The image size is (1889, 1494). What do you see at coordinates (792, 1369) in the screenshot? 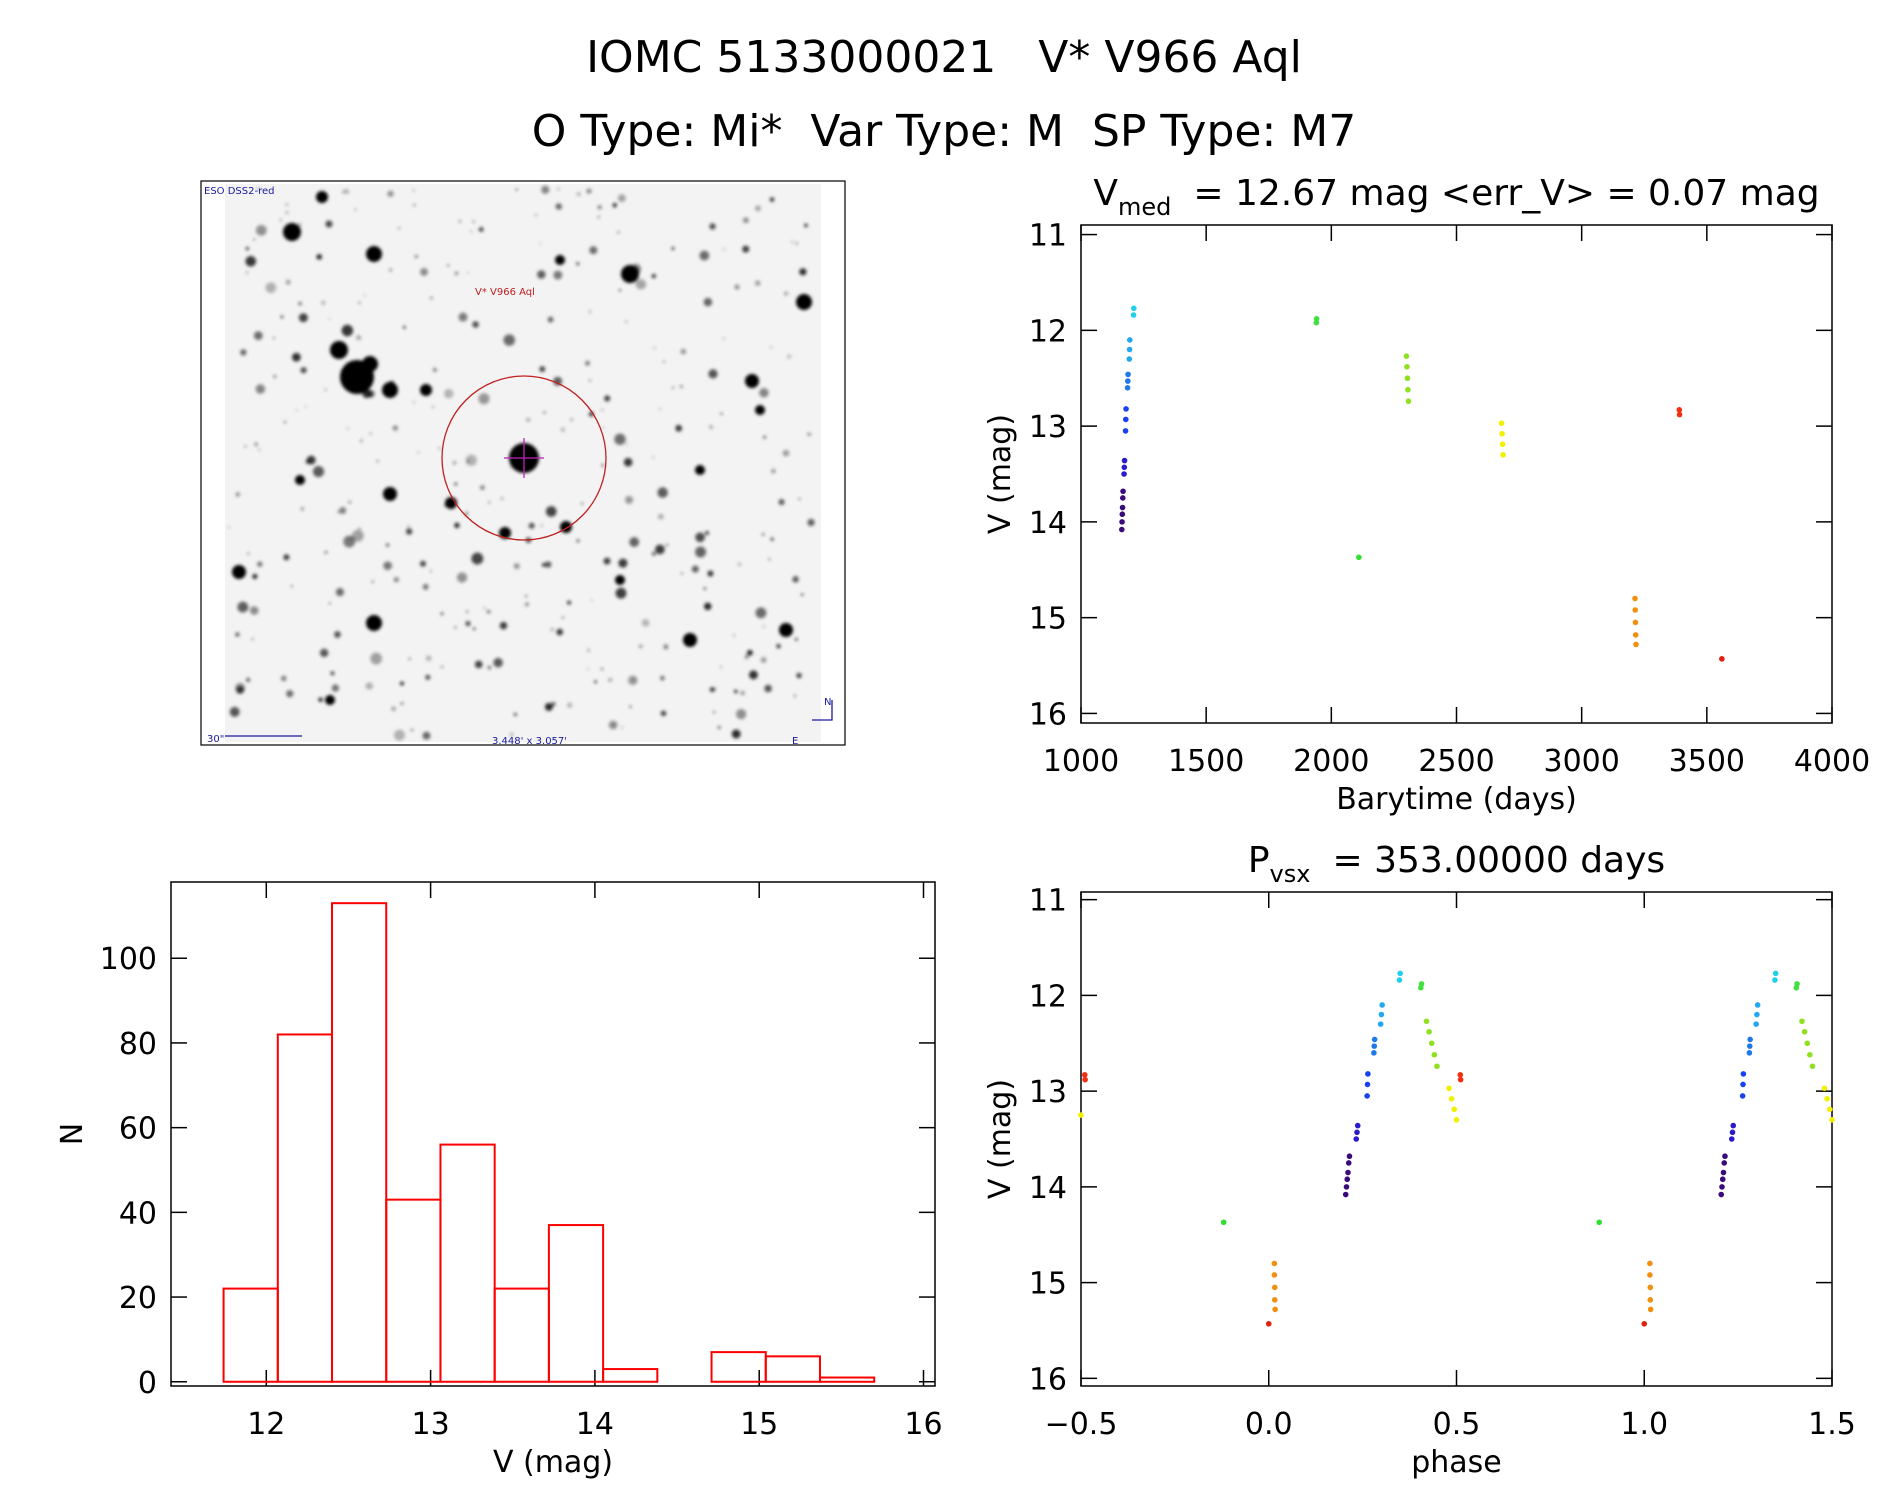
I see `histogram-bar` at bounding box center [792, 1369].